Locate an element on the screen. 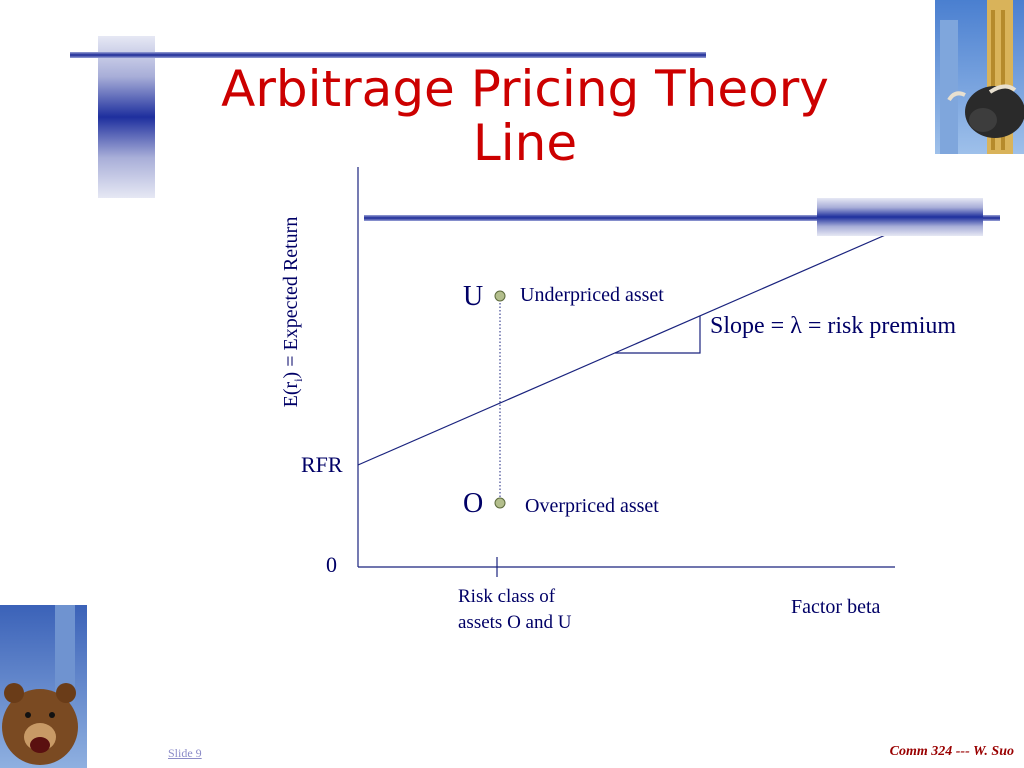 The width and height of the screenshot is (1024, 768). slope-label: Slope = λ = risk premium is located at coordinates (833, 326).